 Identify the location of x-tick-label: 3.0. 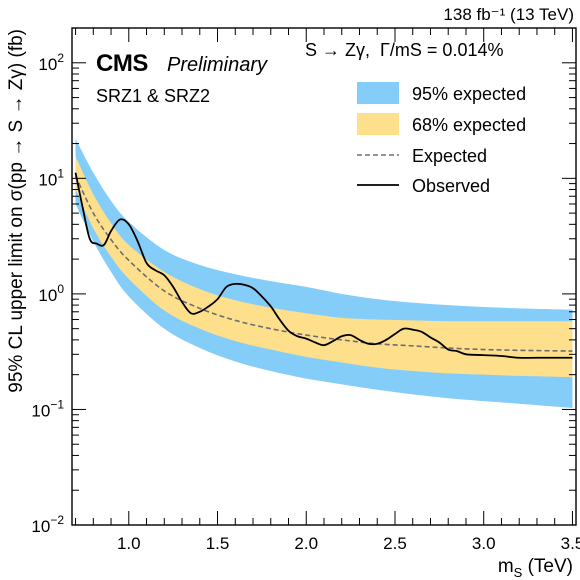
(484, 543).